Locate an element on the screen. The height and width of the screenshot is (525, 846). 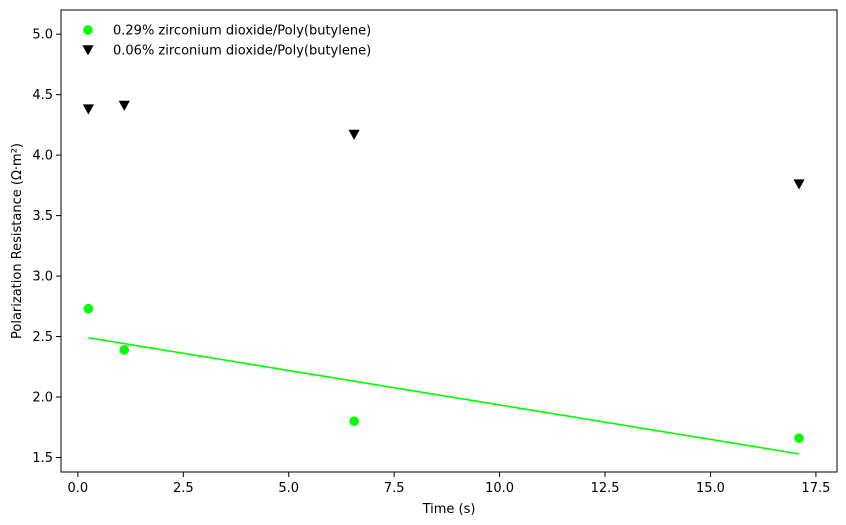
x-tick-label: 15.0 is located at coordinates (710, 488).